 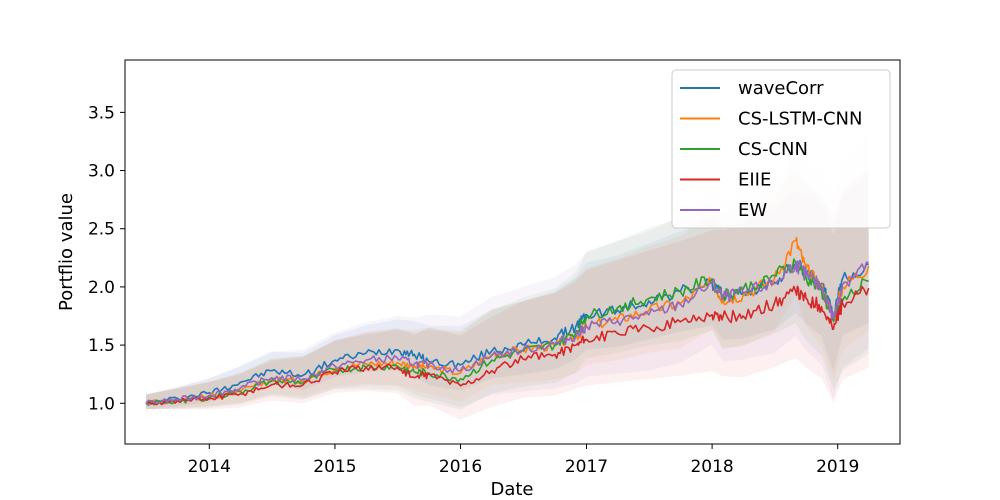 I want to click on x-tick-label: 2017, so click(x=586, y=467).